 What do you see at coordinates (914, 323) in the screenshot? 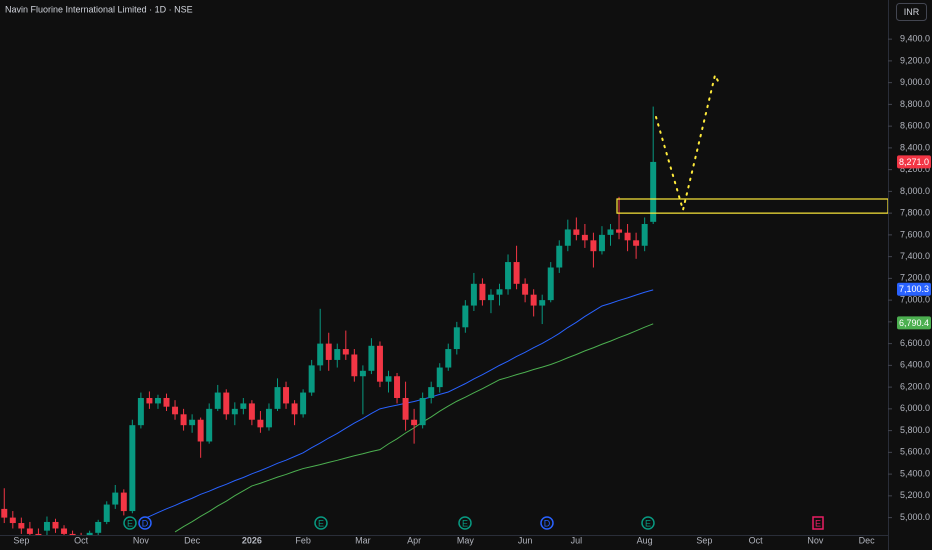
I see `price-label: 6,790.4` at bounding box center [914, 323].